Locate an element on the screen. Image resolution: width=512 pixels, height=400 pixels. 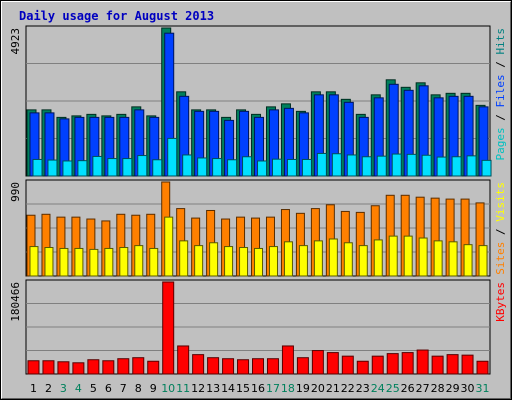
legend-kbytes: KBytes is located at coordinates (500, 302).